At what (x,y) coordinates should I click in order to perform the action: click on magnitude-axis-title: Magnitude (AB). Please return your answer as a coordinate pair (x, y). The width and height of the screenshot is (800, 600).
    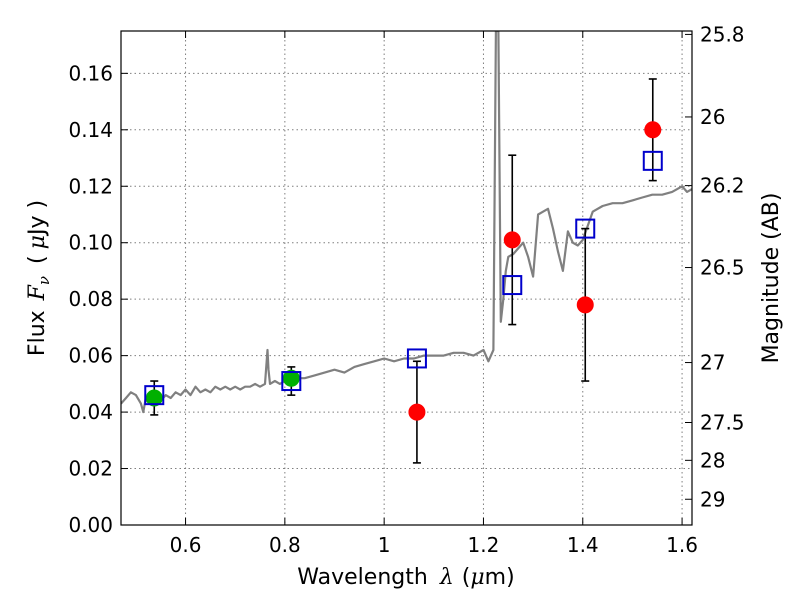
    Looking at the image, I should click on (771, 278).